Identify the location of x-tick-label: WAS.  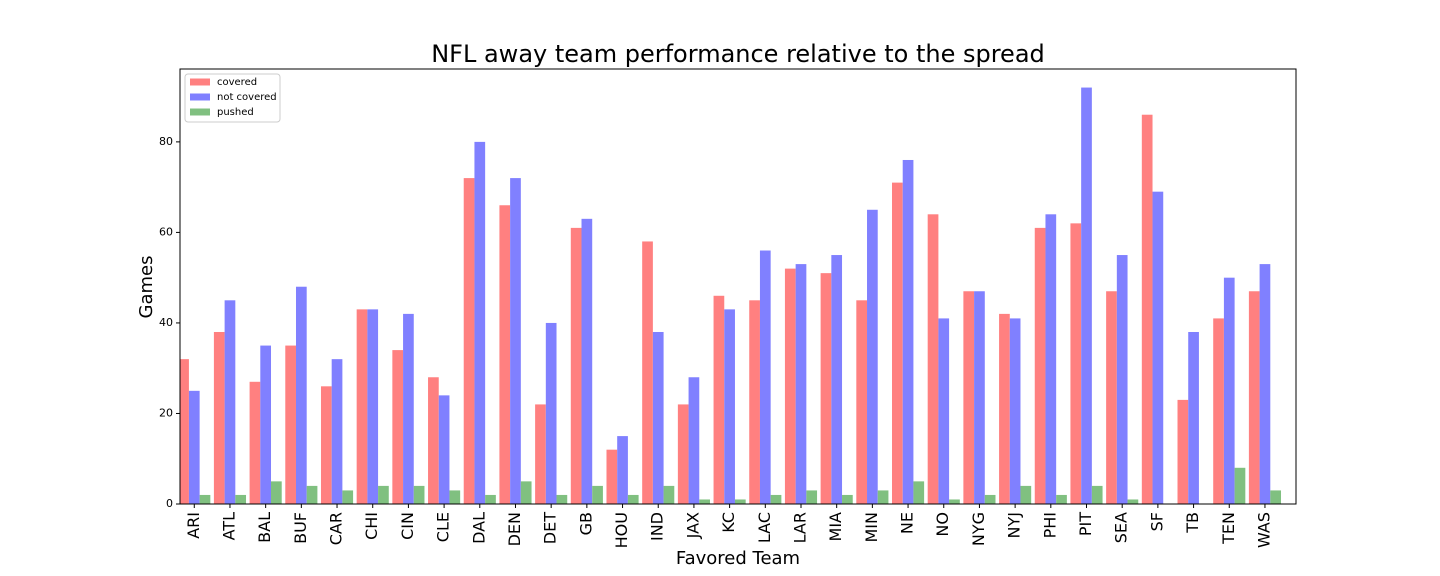
(1263, 530).